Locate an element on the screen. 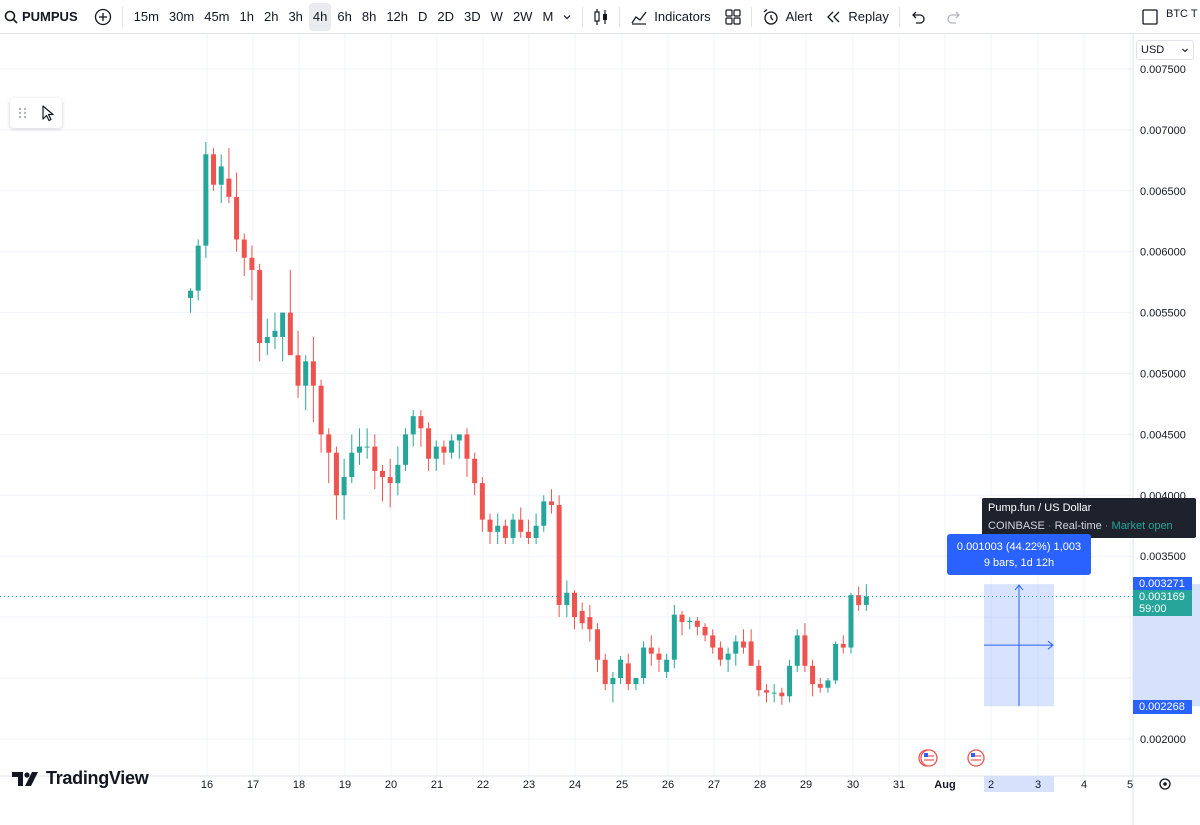  price-axis-label: 0.002000 is located at coordinates (1163, 740).